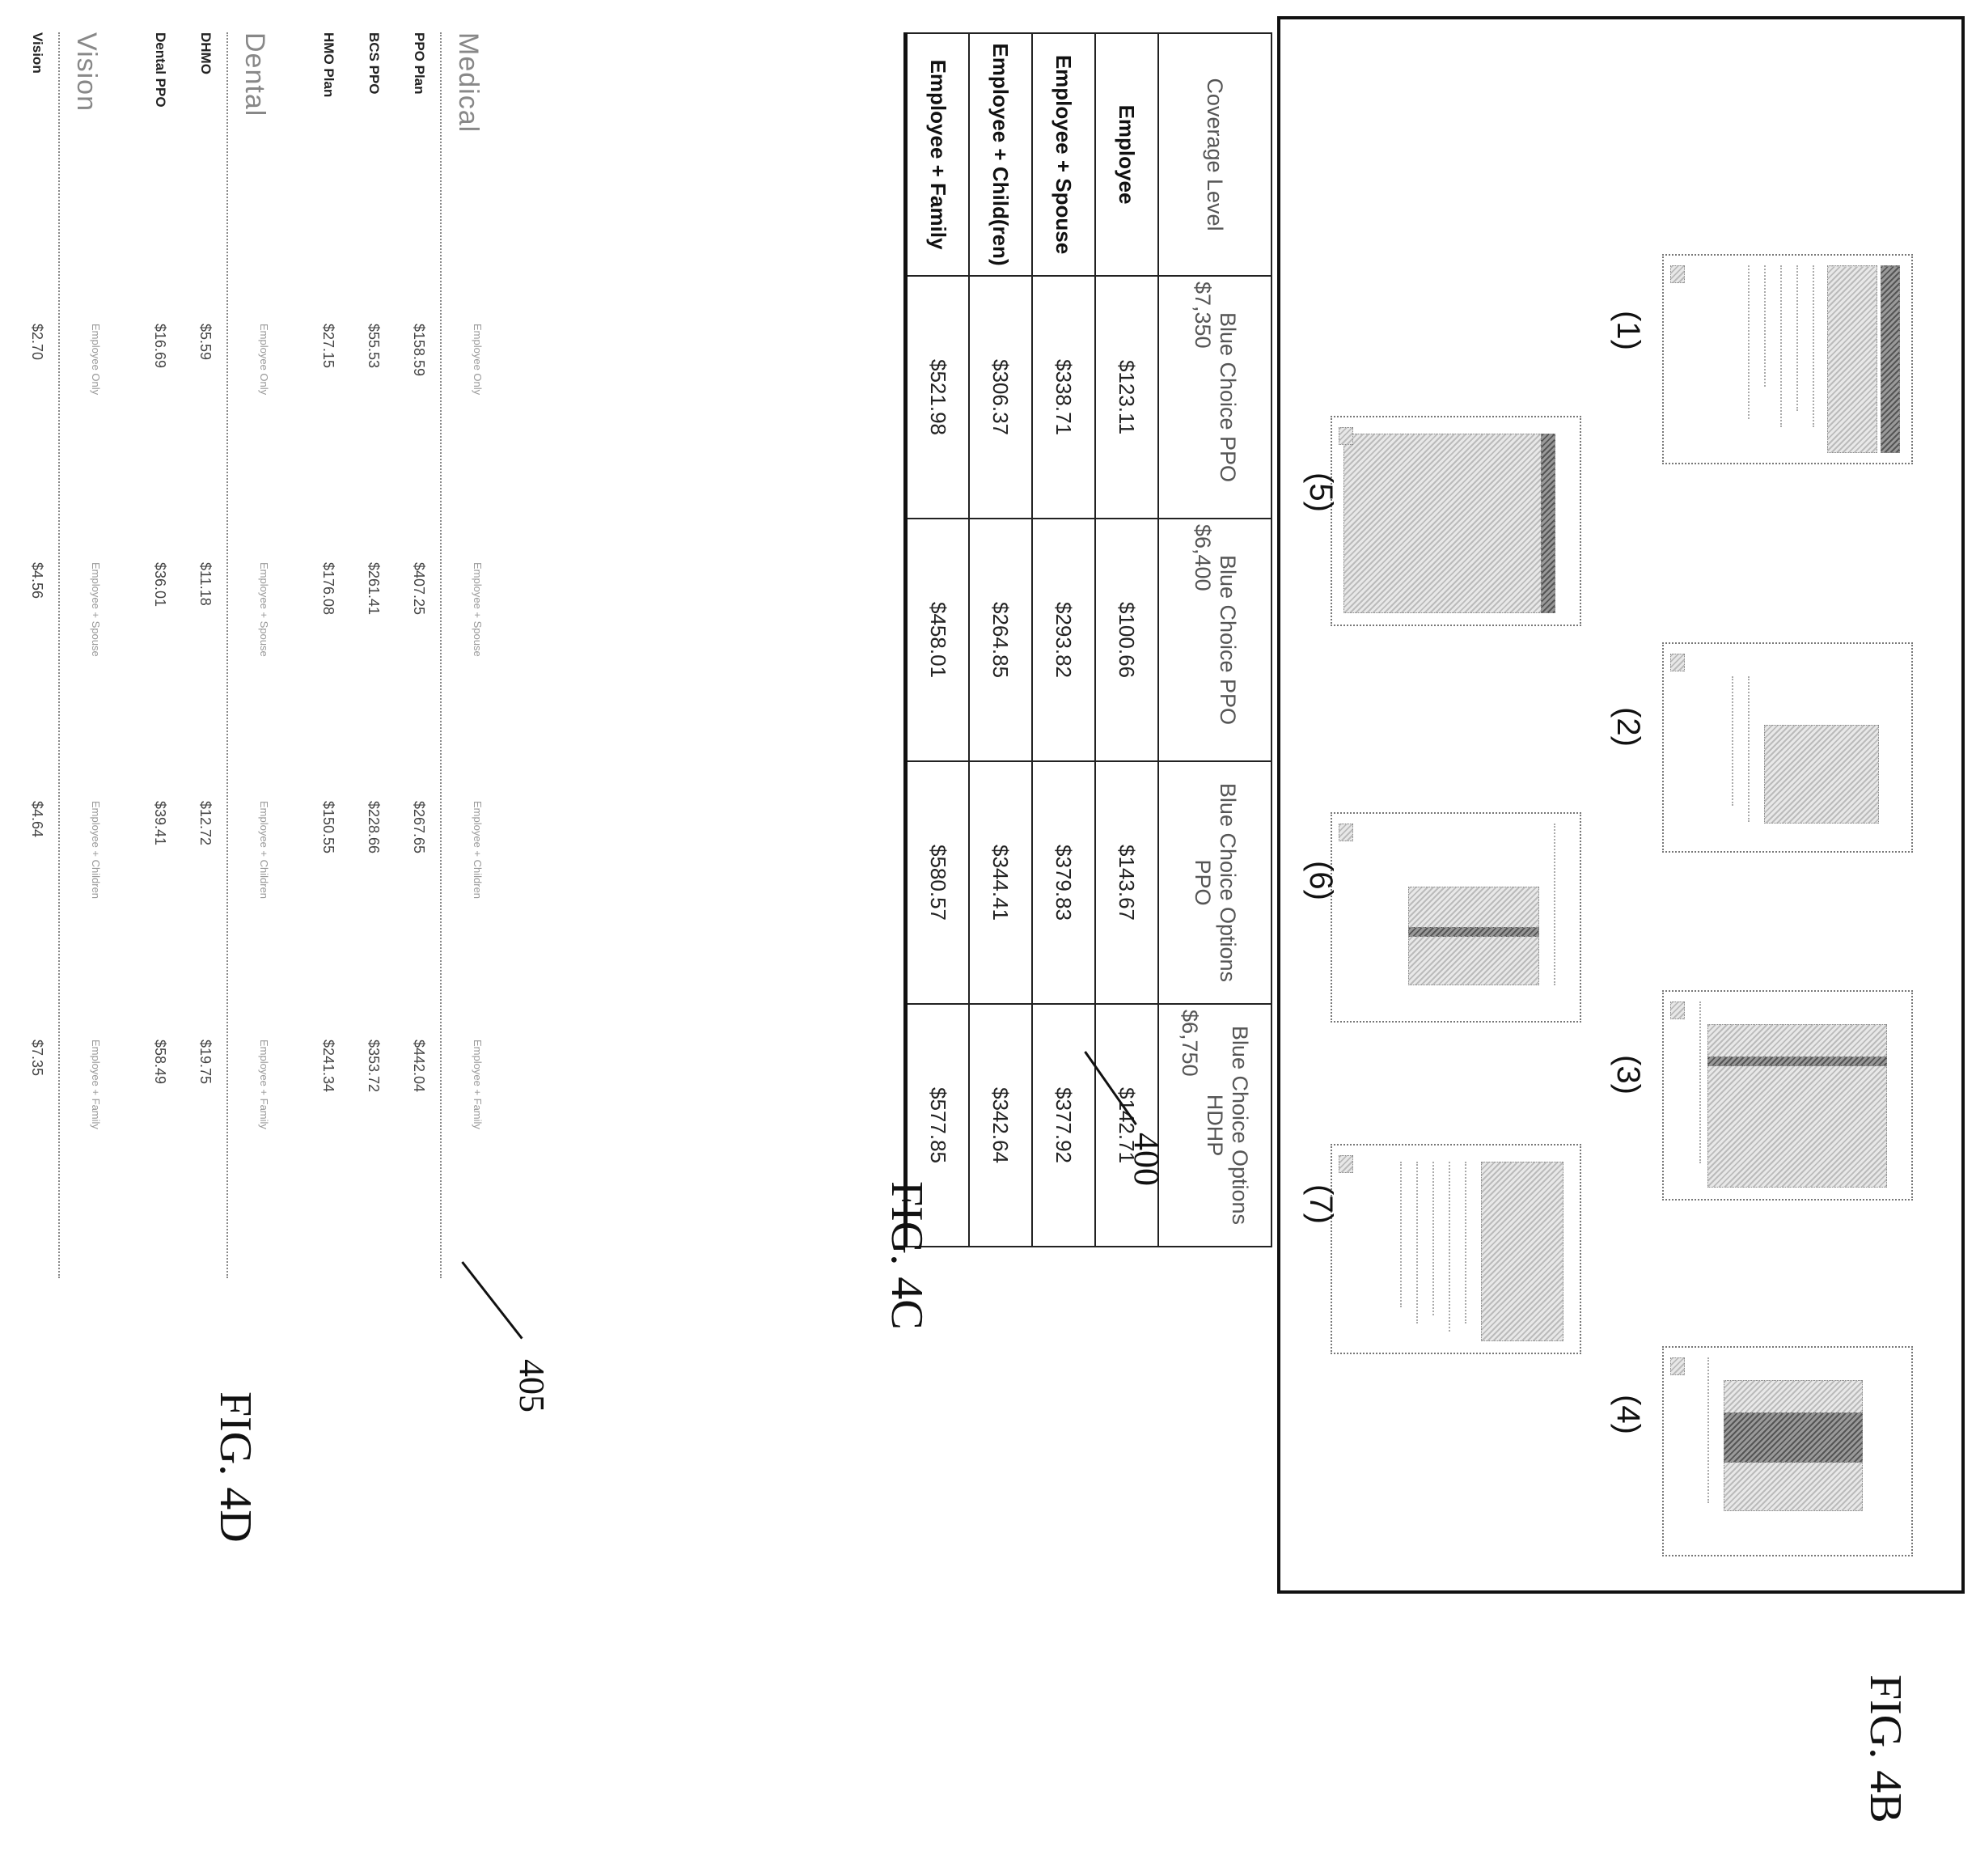 The width and height of the screenshot is (1976, 1876). Describe the element at coordinates (374, 827) in the screenshot. I see `plan-price: $228.66` at that location.